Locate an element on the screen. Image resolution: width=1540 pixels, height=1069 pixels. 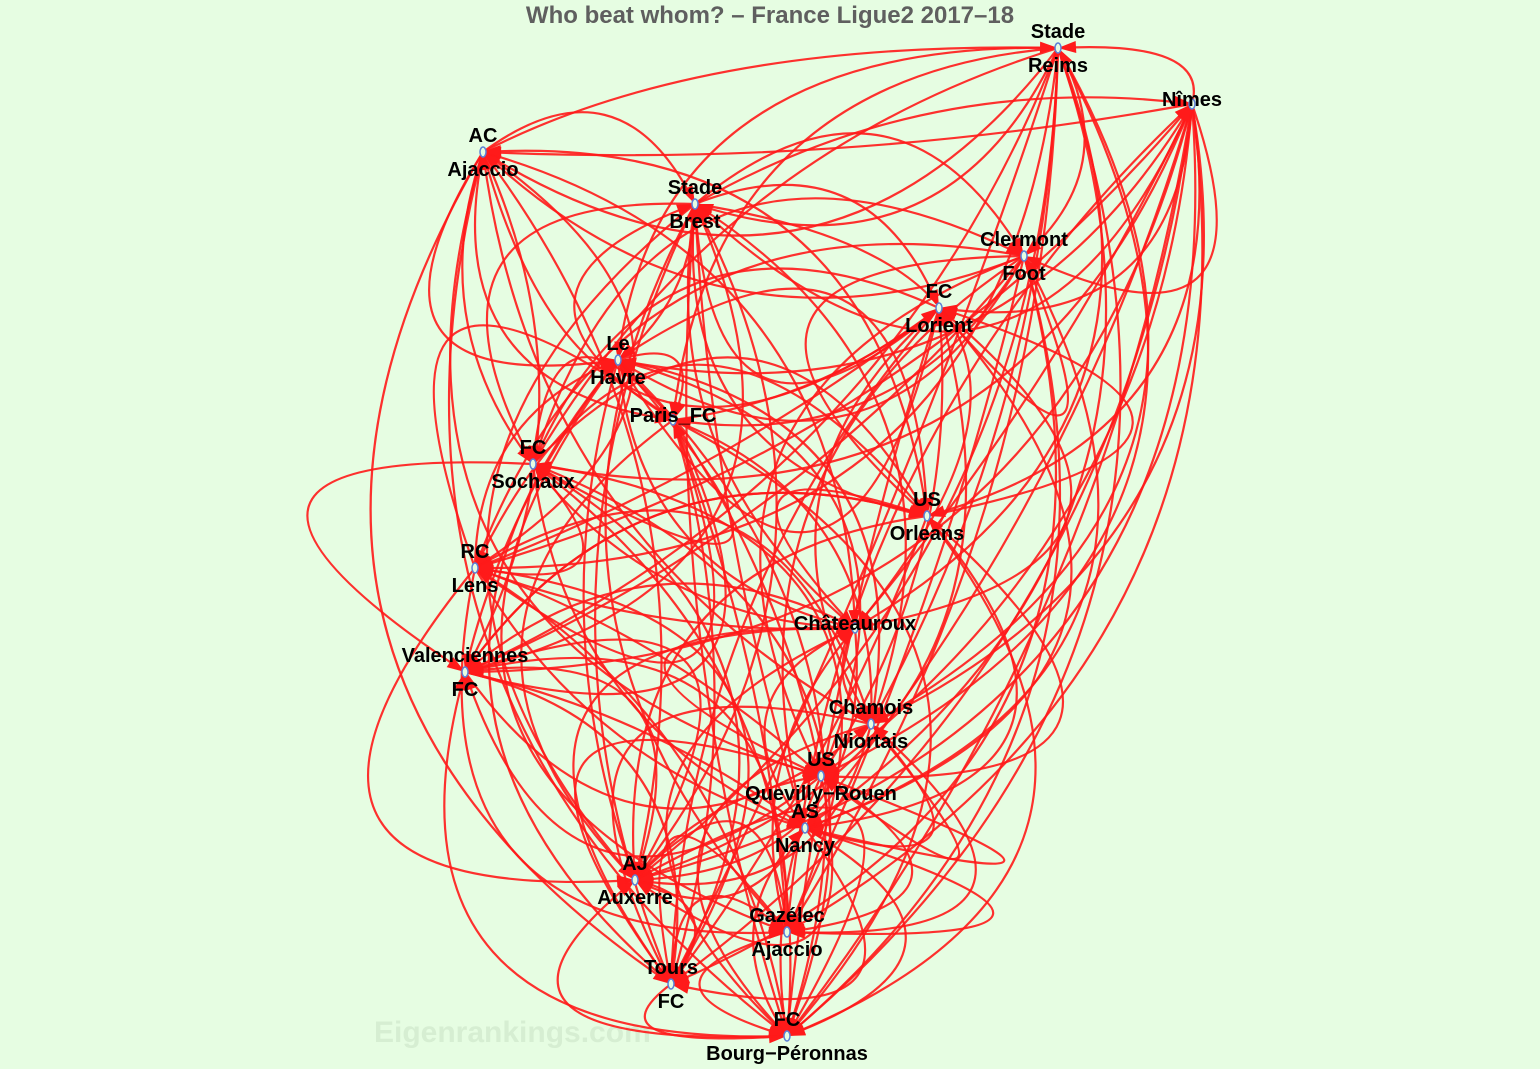
team-label-bottom: Auxerre is located at coordinates (635, 898).